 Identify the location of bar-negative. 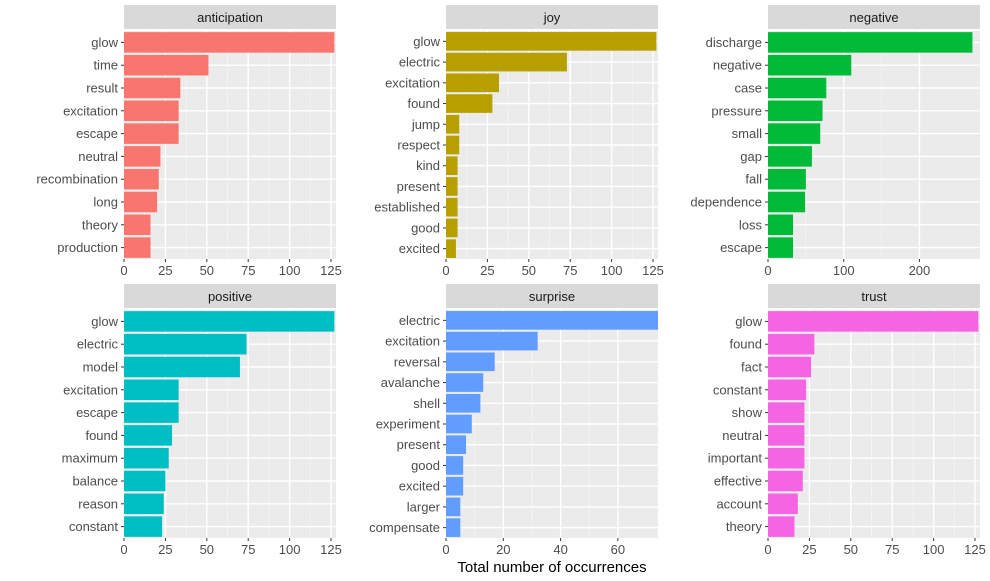
(810, 65).